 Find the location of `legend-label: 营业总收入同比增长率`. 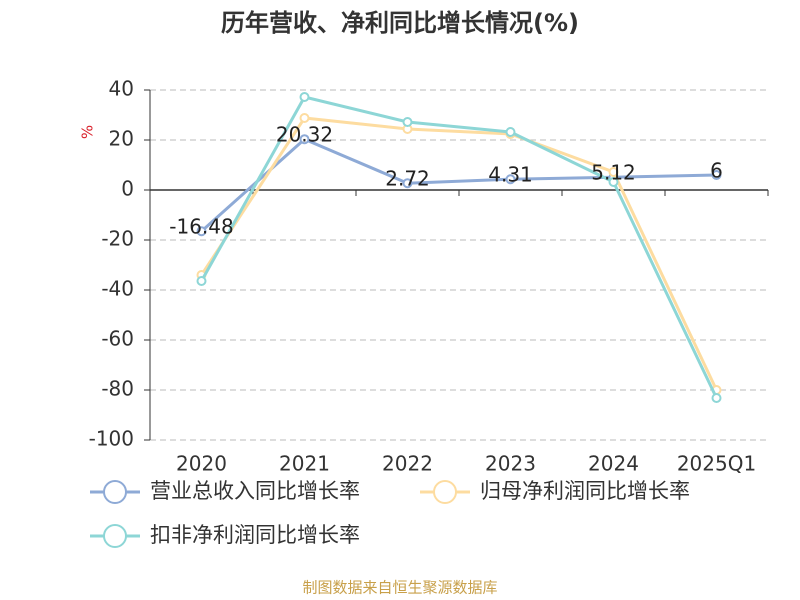

legend-label: 营业总收入同比增长率 is located at coordinates (255, 491).